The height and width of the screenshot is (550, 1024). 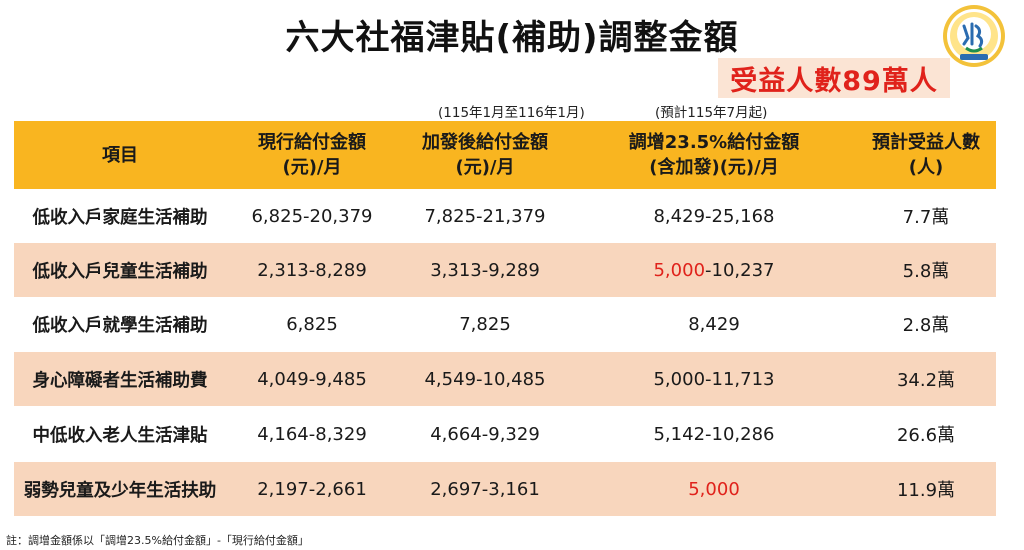 What do you see at coordinates (120, 325) in the screenshot?
I see `row-item: 低收入戶就學生活補助` at bounding box center [120, 325].